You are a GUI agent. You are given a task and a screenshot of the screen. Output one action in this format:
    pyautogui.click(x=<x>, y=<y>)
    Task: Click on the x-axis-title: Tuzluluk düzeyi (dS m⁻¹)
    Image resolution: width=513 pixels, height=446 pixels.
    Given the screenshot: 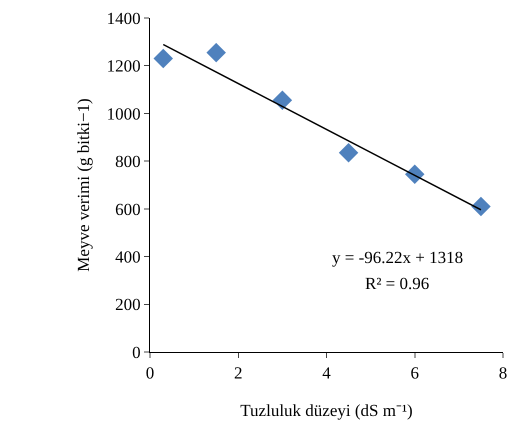 What is the action you would take?
    pyautogui.click(x=326, y=410)
    